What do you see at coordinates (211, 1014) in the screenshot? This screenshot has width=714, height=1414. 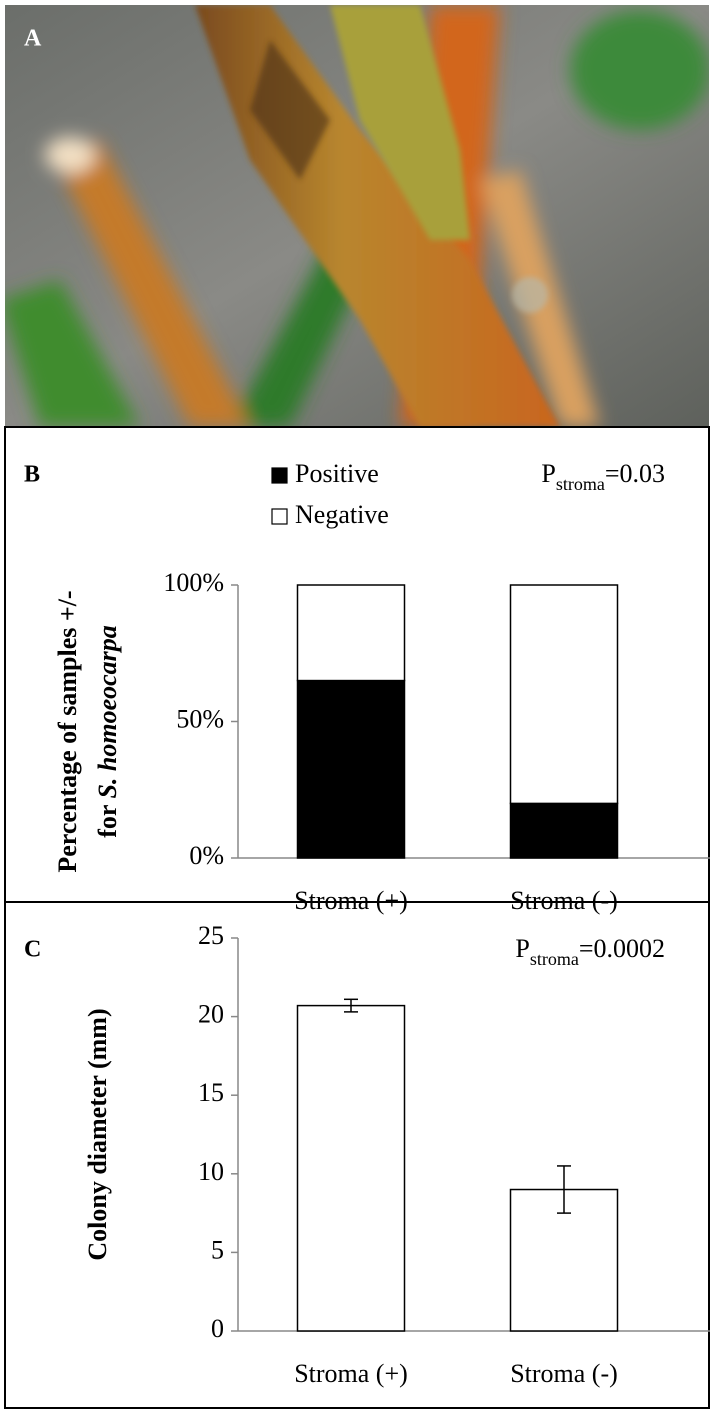 I see `y-tick-label: 20` at bounding box center [211, 1014].